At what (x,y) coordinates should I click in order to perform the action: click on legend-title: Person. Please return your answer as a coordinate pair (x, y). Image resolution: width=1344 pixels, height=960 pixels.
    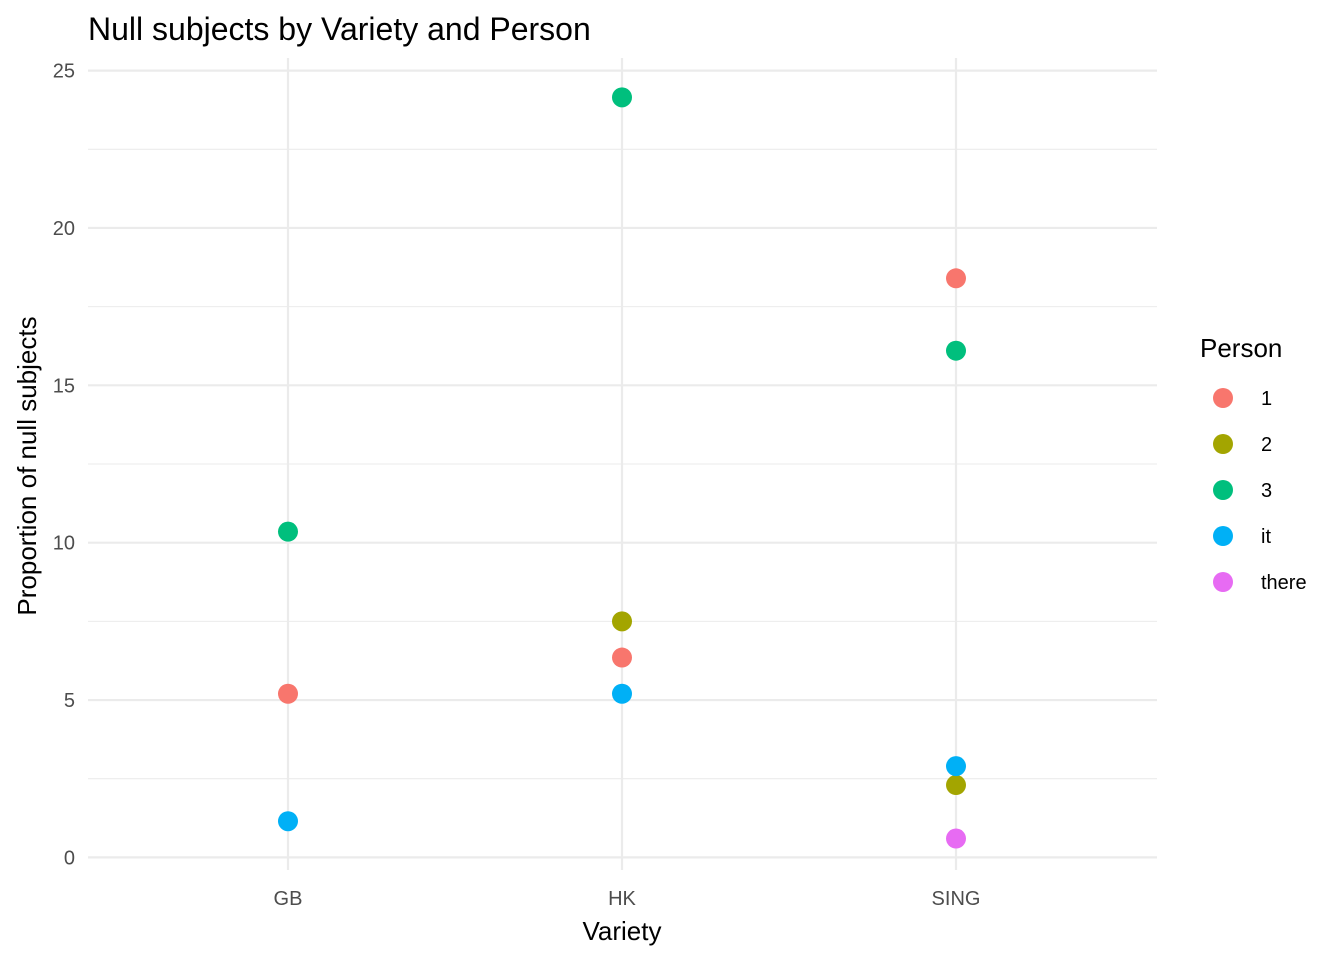
    Looking at the image, I should click on (1241, 348).